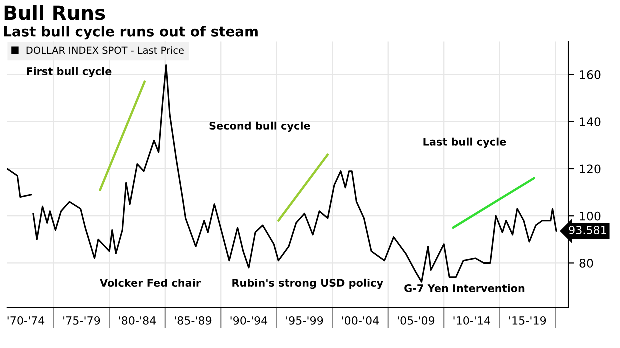  Describe the element at coordinates (590, 216) in the screenshot. I see `y-tick-label: 100` at that location.